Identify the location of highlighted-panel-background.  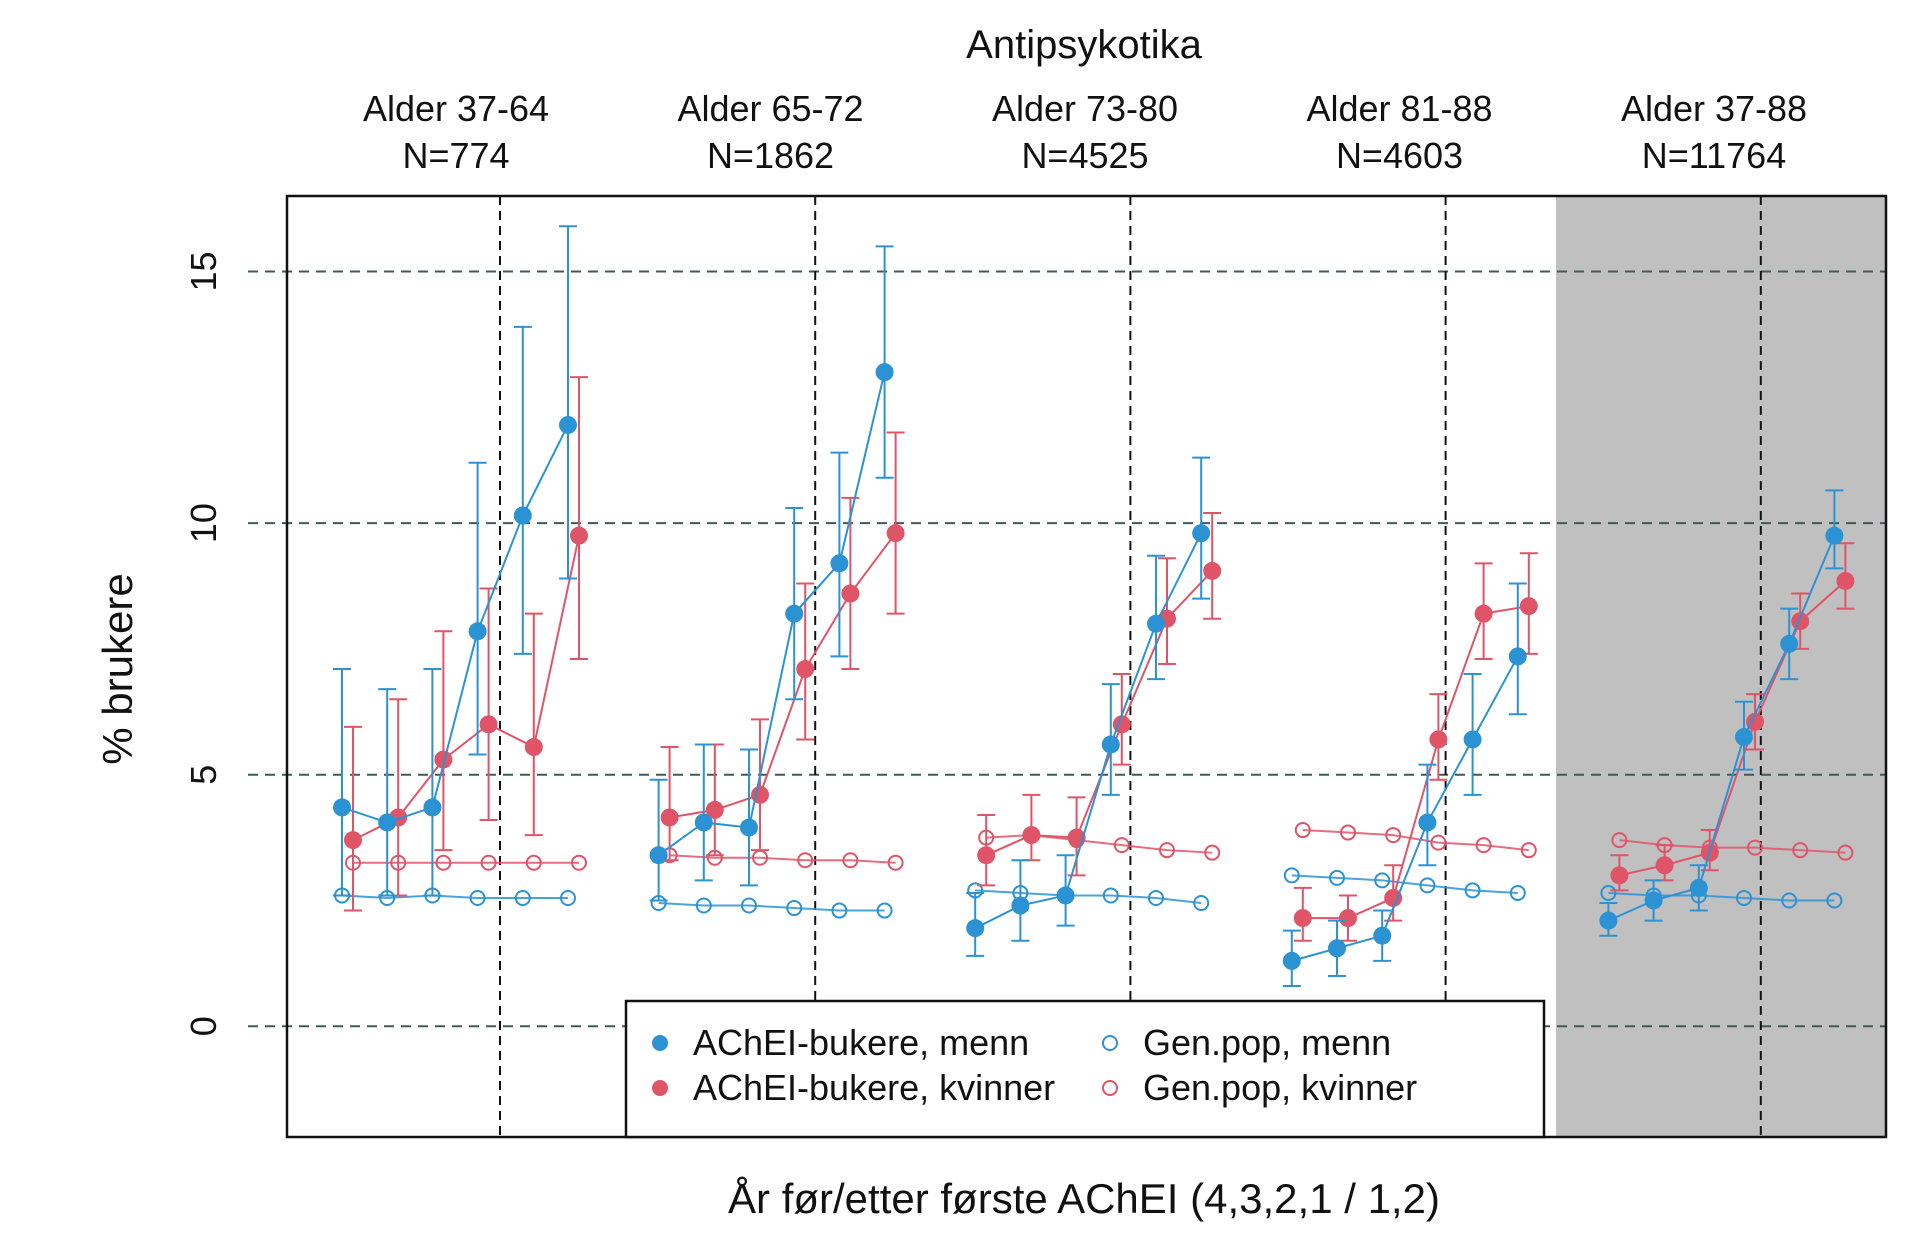
(1721, 666).